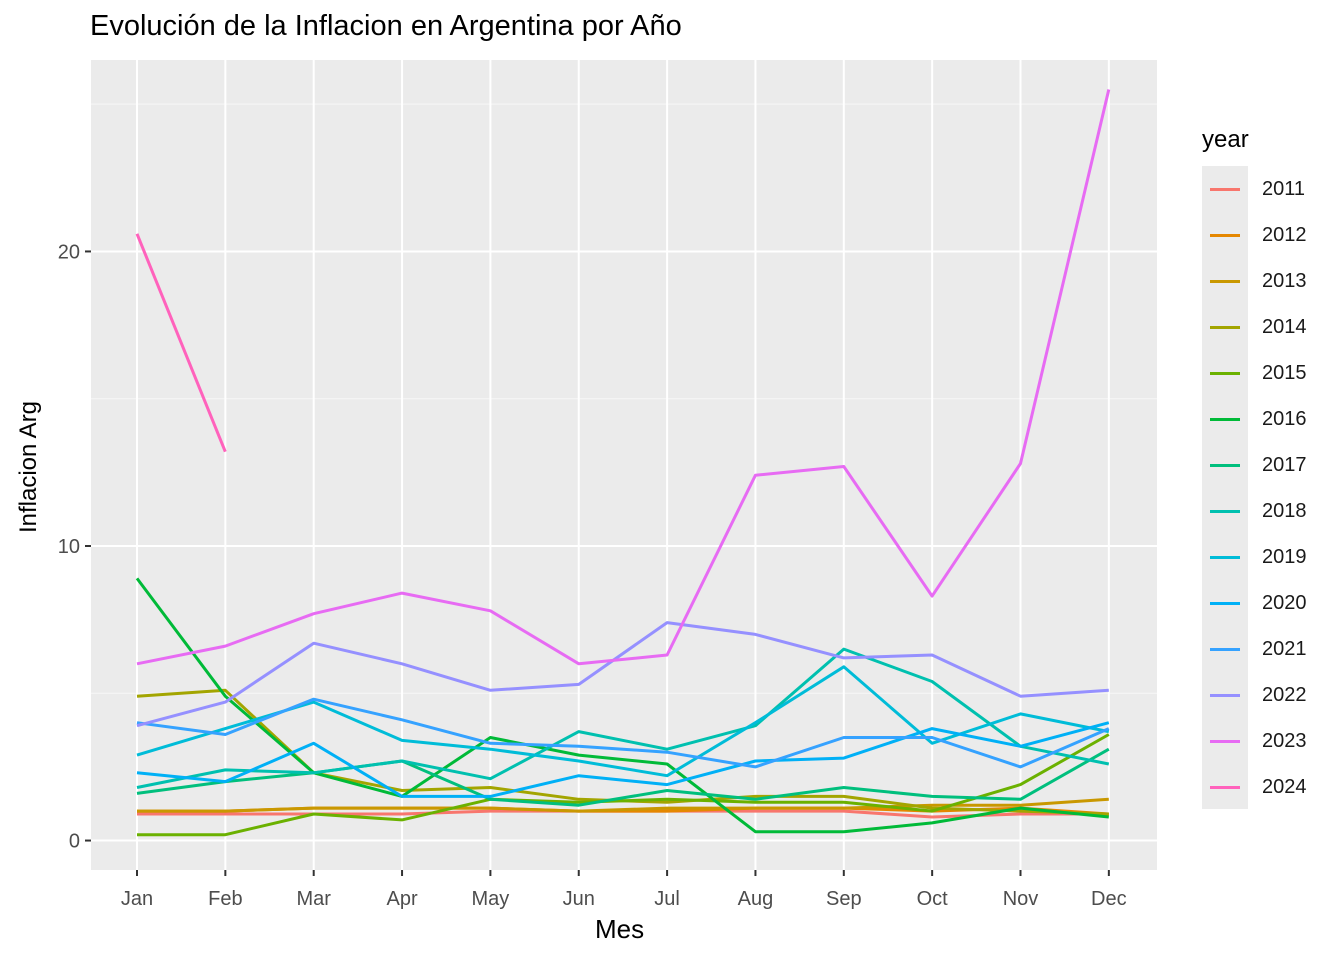  I want to click on legend-item-2015: 2015, so click(1267, 373).